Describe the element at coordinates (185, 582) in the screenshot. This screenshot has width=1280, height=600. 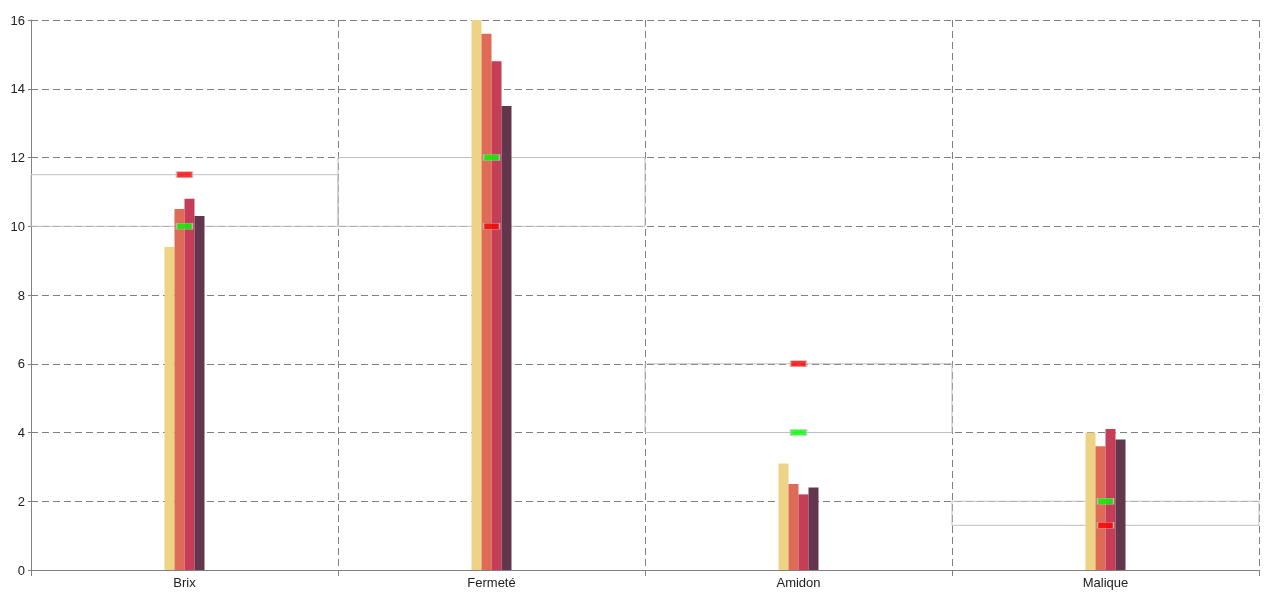
I see `x-tick-label: Brix` at that location.